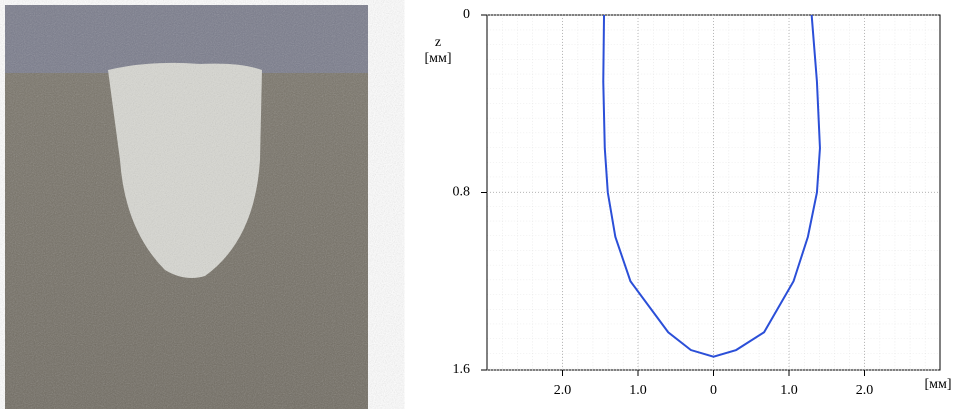 This screenshot has height=409, width=962. What do you see at coordinates (937, 384) in the screenshot?
I see `x-axis-label: [мм]` at bounding box center [937, 384].